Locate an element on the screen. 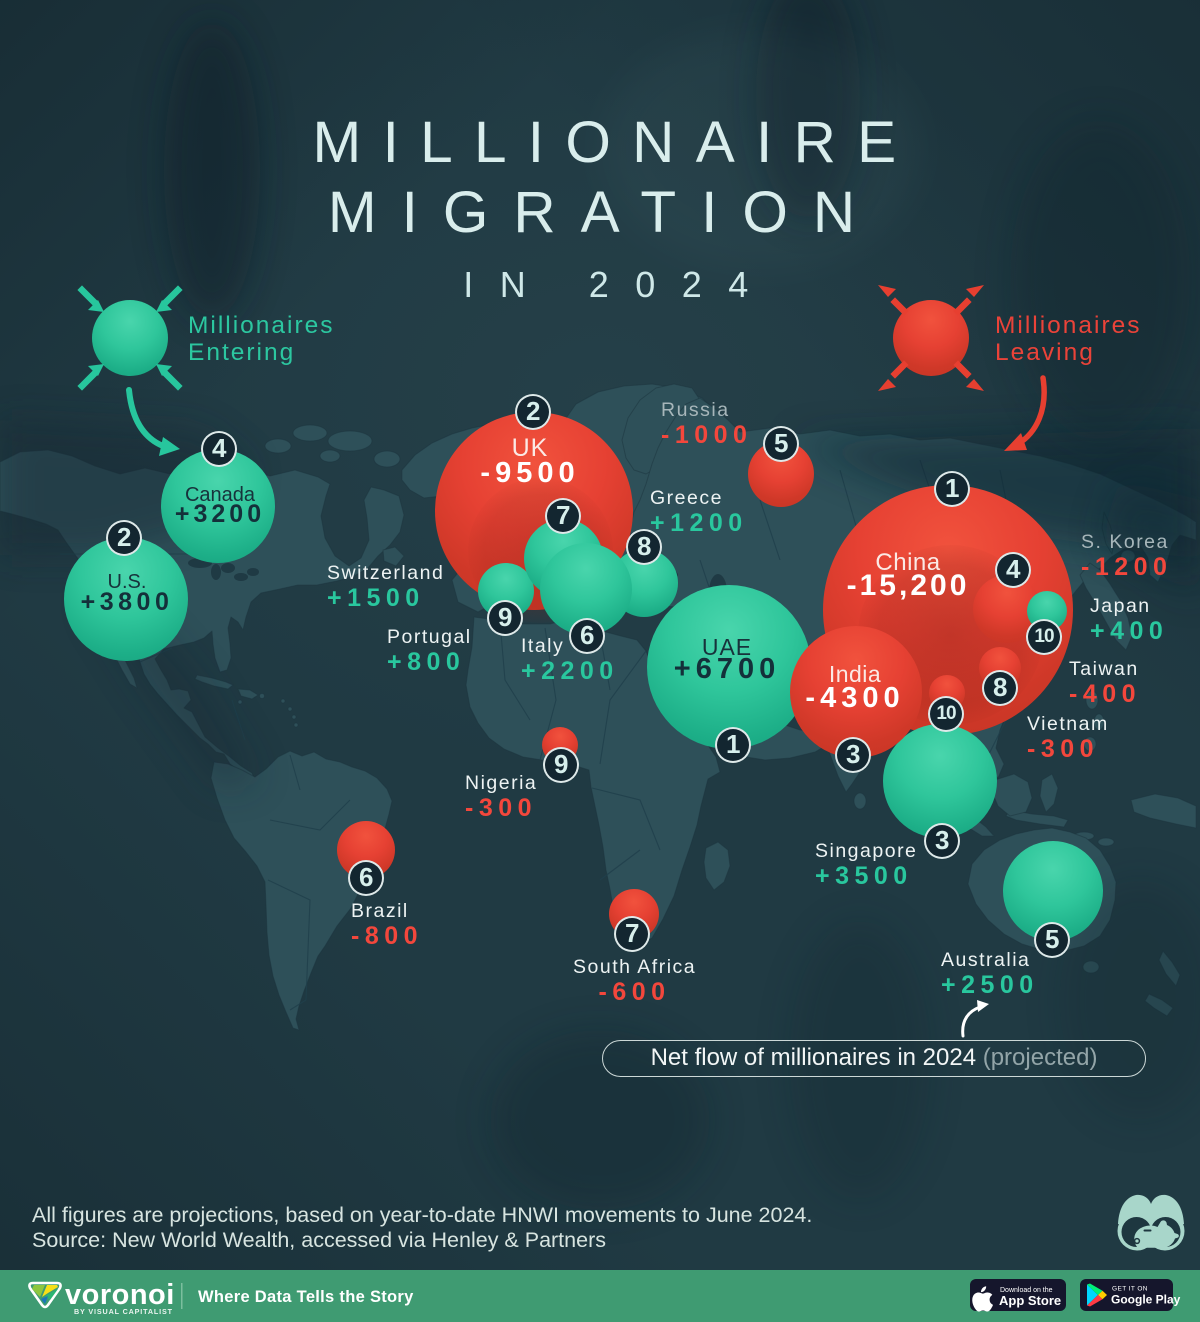 Image resolution: width=1200 pixels, height=1322 pixels. svg-text: voronoi is located at coordinates (120, 1295).